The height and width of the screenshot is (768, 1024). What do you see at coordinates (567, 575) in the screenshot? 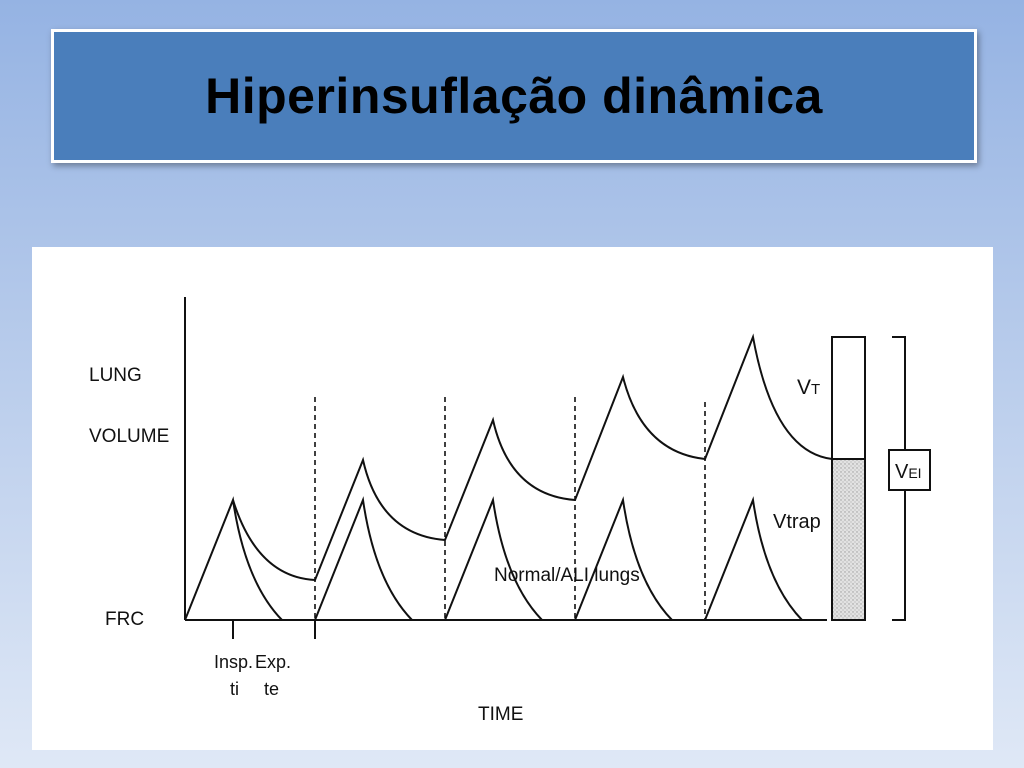
I see `normal-lungs-label: Normal/ALI lungs` at bounding box center [567, 575].